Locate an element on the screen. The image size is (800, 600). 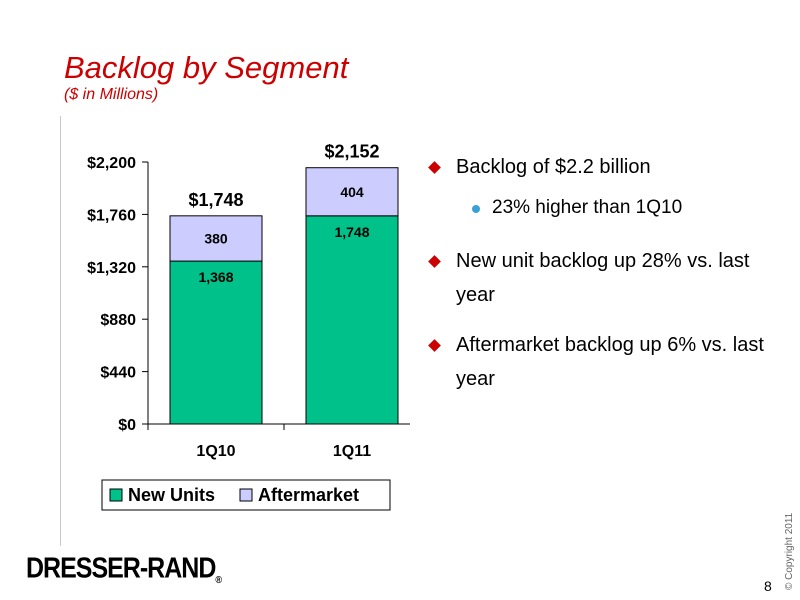
dot-bullet-icon is located at coordinates (476, 209).